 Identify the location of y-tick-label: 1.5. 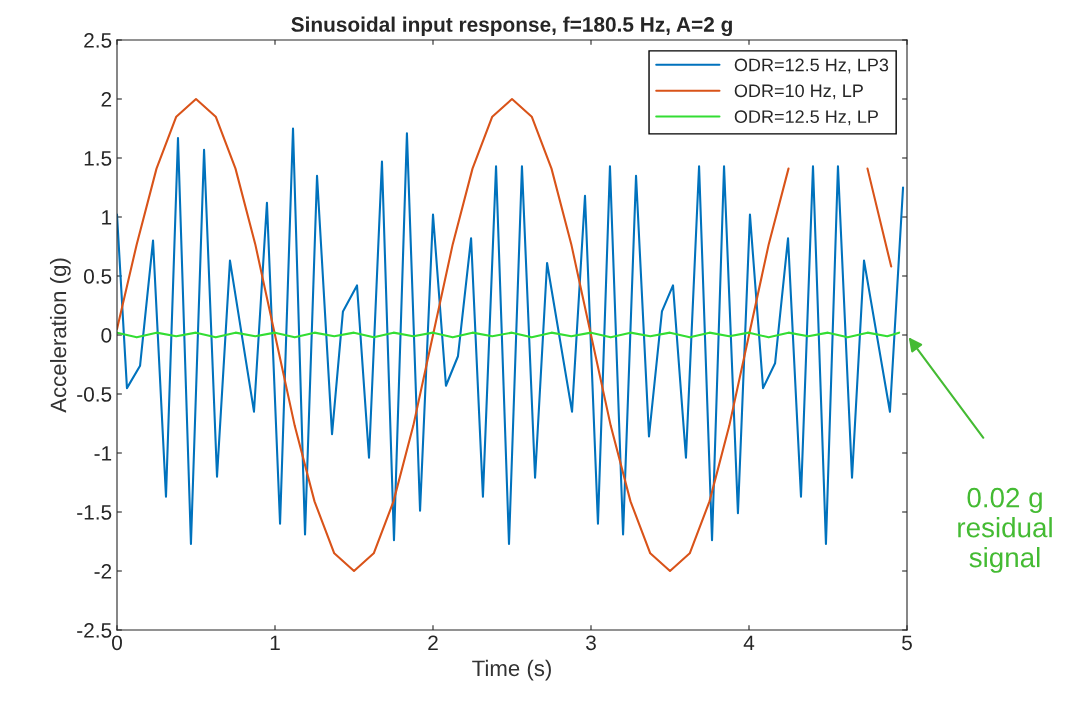
(98, 158).